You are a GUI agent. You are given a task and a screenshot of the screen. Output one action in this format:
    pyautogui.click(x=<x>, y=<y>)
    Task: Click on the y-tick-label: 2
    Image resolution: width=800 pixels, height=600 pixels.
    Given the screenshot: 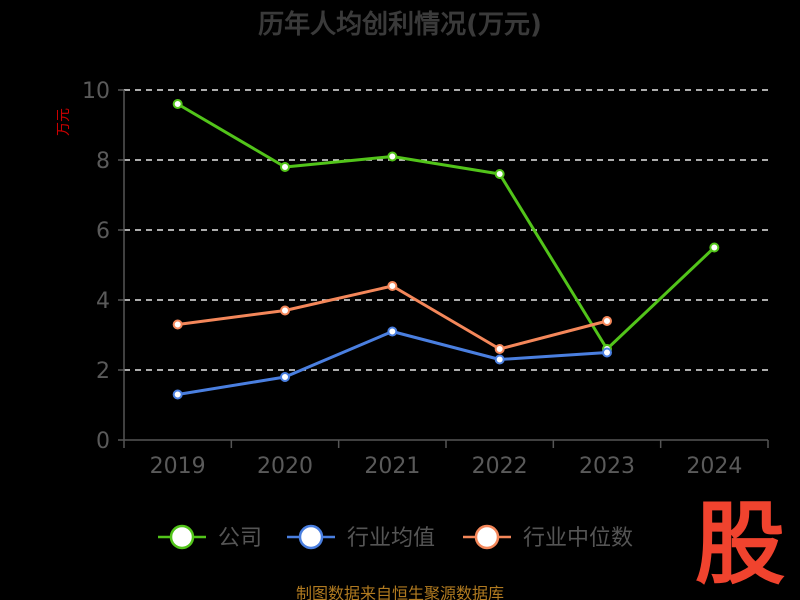 What is the action you would take?
    pyautogui.click(x=103, y=371)
    